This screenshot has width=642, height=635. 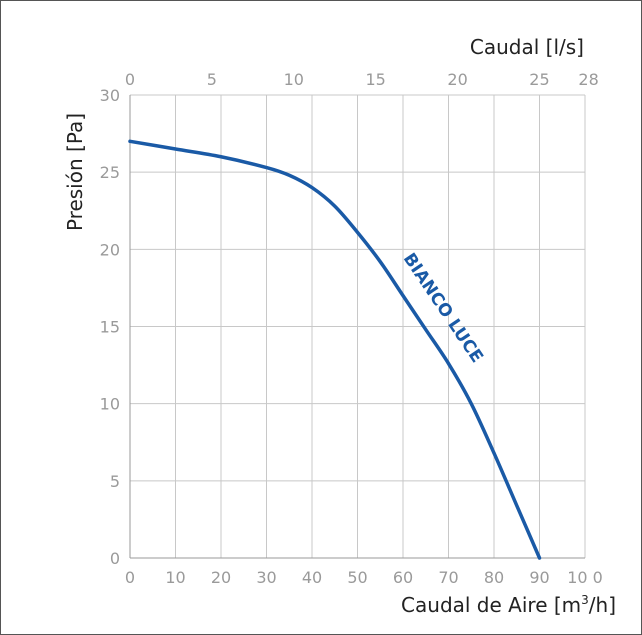 I want to click on x-tick-label: 50, so click(x=357, y=577).